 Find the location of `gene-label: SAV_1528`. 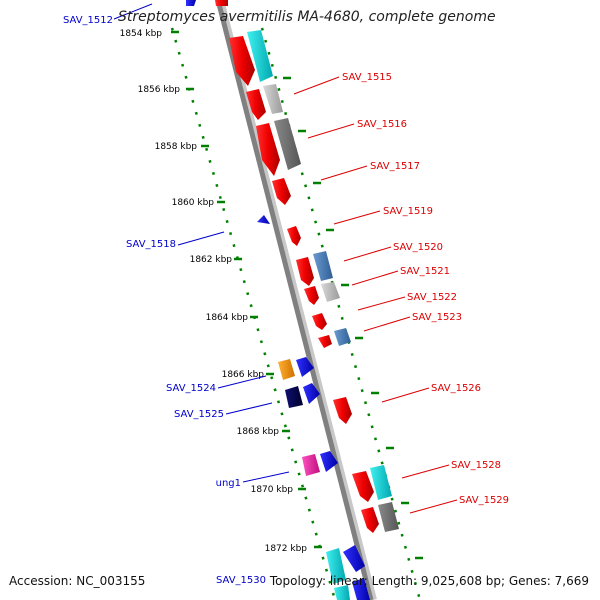

gene-label: SAV_1528 is located at coordinates (476, 465).